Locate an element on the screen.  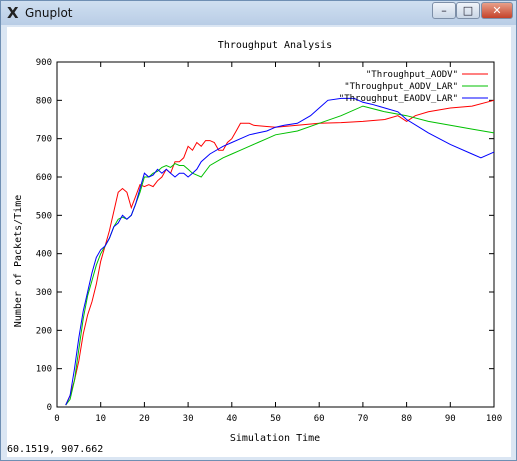
minimize-icon: – is located at coordinates (444, 10).